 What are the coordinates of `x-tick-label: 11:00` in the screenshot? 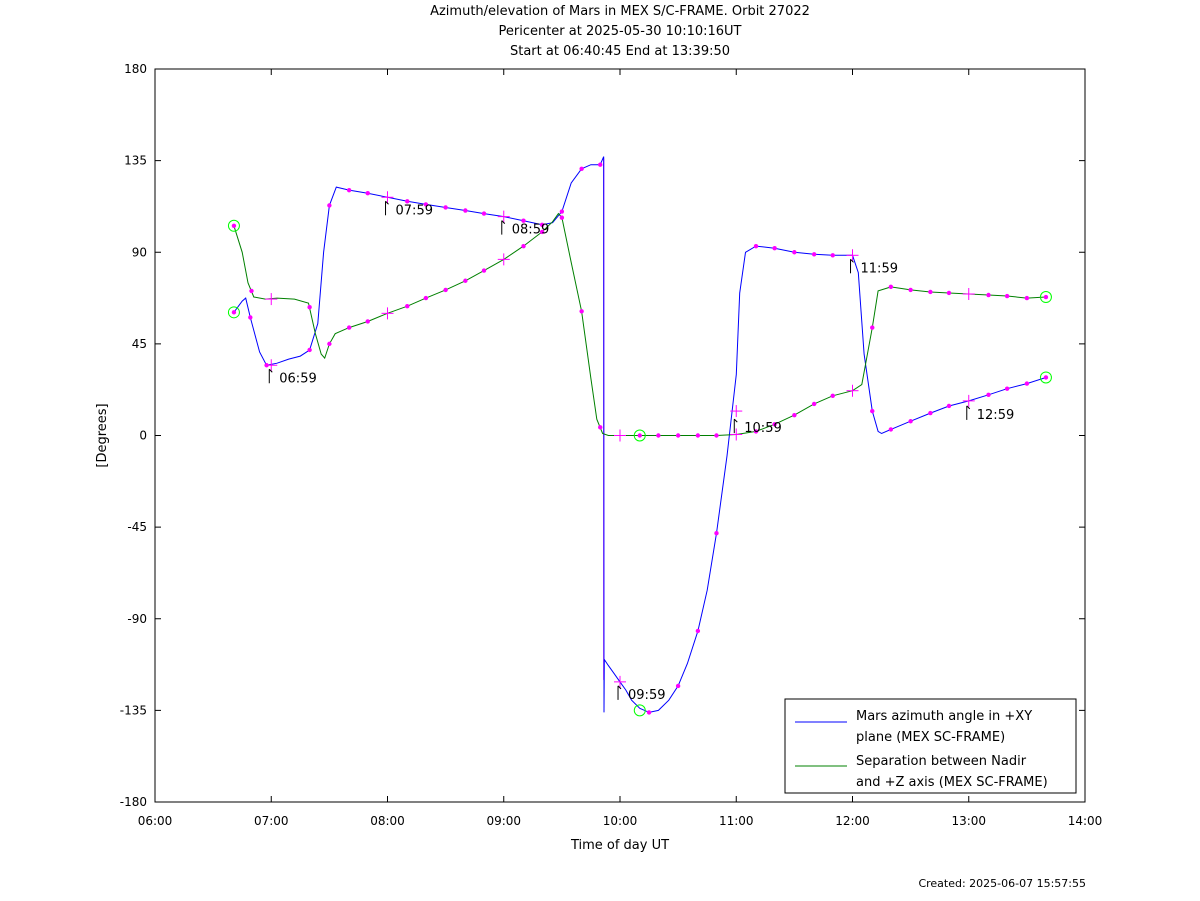 It's located at (736, 821).